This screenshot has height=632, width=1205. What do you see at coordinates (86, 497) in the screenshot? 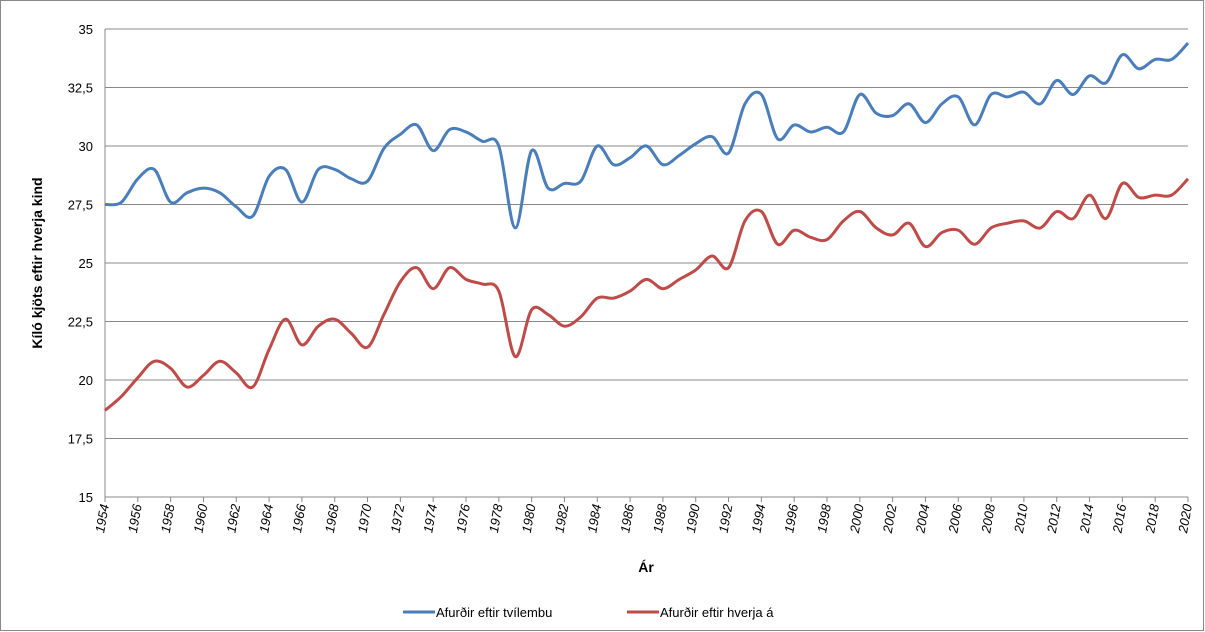
I see `y-tick-label: 15` at bounding box center [86, 497].